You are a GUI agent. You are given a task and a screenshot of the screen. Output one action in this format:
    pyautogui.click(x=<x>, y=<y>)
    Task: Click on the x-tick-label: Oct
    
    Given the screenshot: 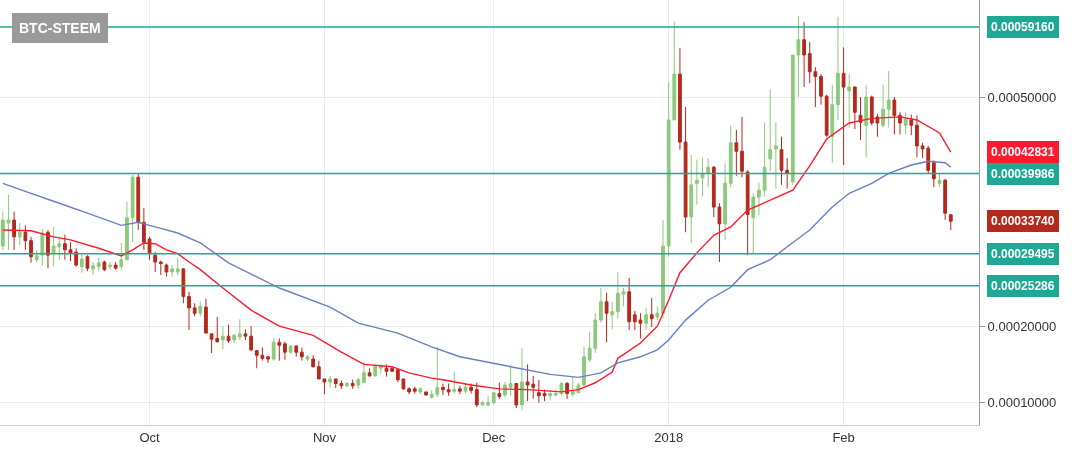 What is the action you would take?
    pyautogui.click(x=150, y=437)
    